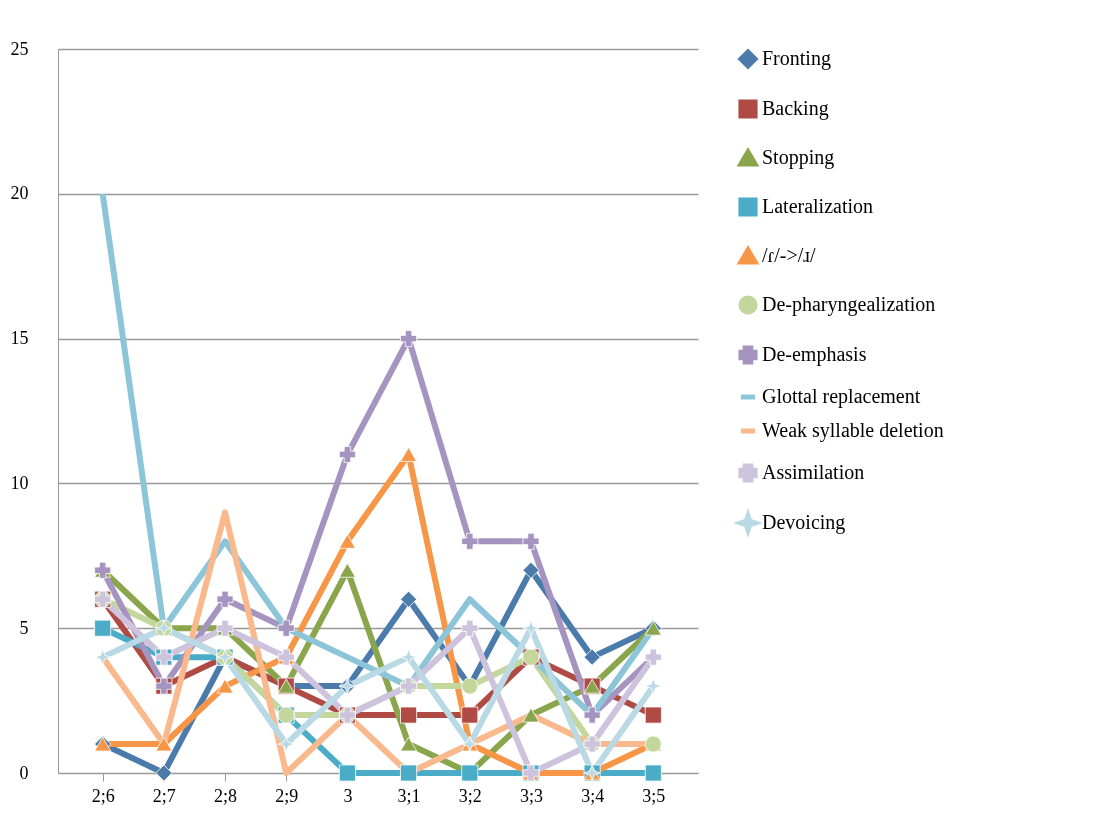 Image resolution: width=1107 pixels, height=827 pixels. I want to click on y-tick-label: 15, so click(19, 338).